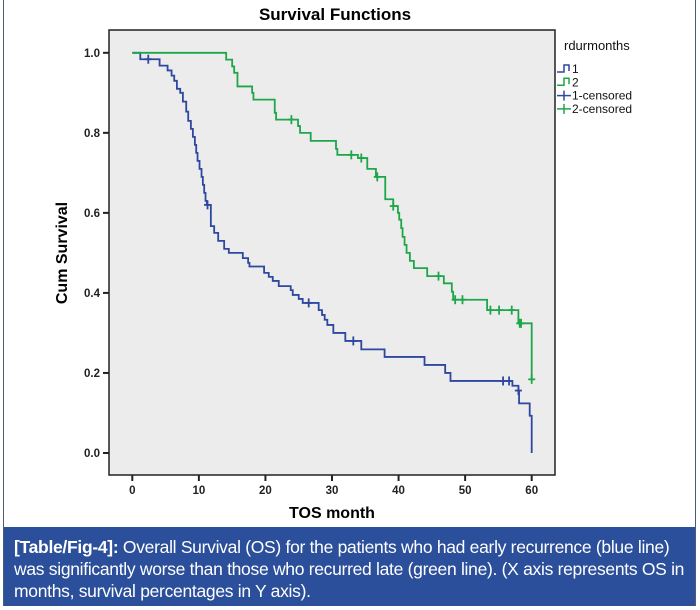 The height and width of the screenshot is (610, 700). I want to click on x-tick-label: 20, so click(265, 491).